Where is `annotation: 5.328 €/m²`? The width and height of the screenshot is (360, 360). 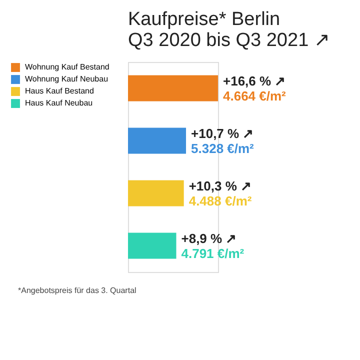
annotation: 5.328 €/m² is located at coordinates (223, 148).